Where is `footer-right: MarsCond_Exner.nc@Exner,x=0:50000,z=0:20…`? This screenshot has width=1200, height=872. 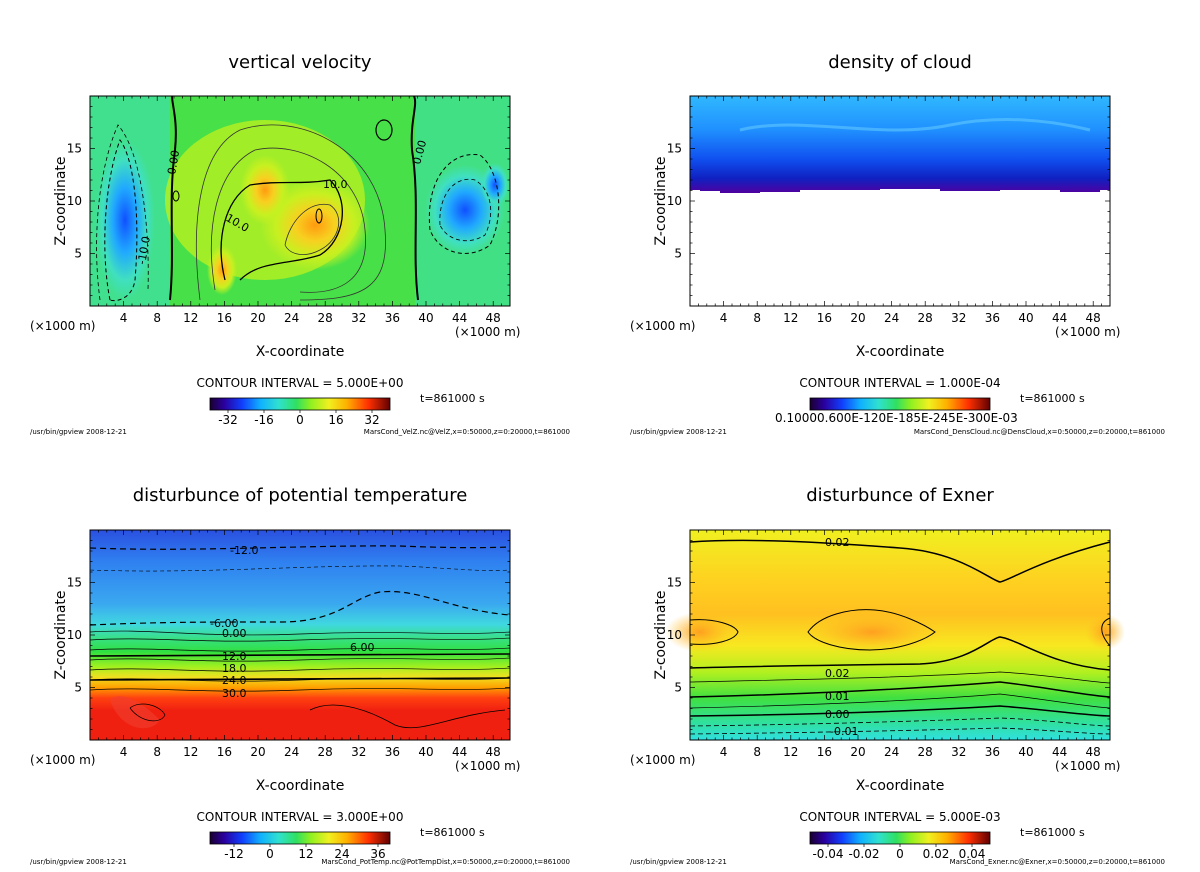 footer-right: MarsCond_Exner.nc@Exner,x=0:50000,z=0:20… is located at coordinates (1057, 862).